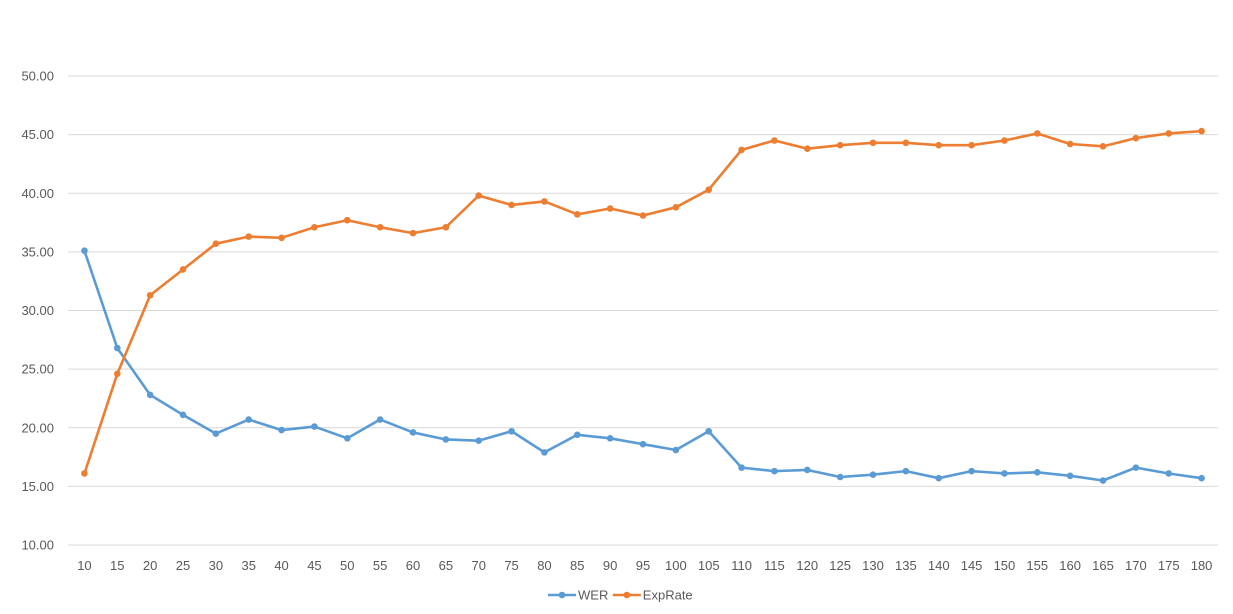 The height and width of the screenshot is (614, 1233). What do you see at coordinates (972, 565) in the screenshot?
I see `x-tick-label: 145` at bounding box center [972, 565].